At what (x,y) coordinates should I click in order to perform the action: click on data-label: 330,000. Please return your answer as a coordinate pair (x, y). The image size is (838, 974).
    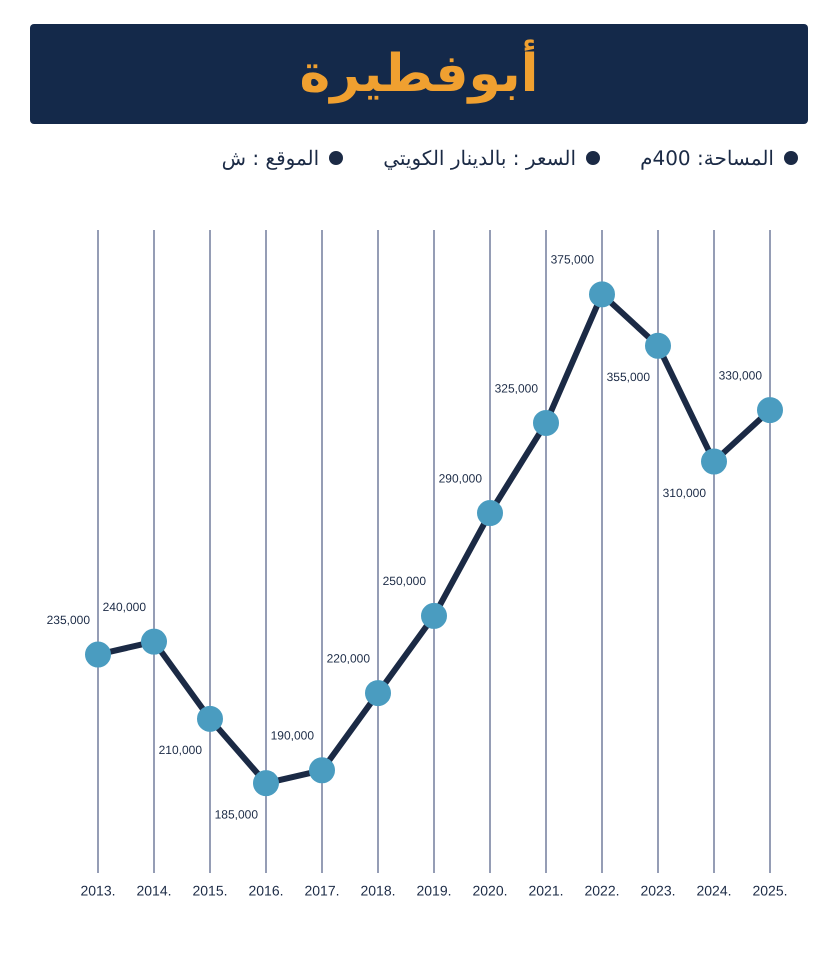
    Looking at the image, I should click on (740, 375).